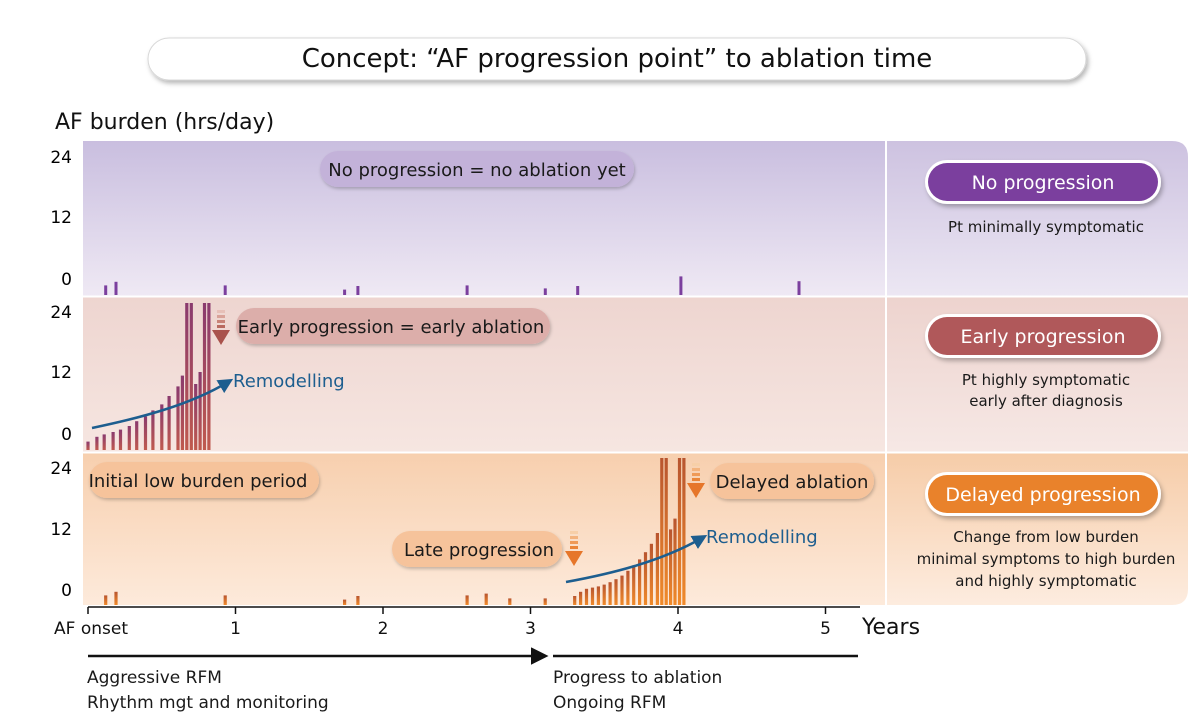  Describe the element at coordinates (636, 559) in the screenshot. I see `remodelling-arrow-delayed` at that location.